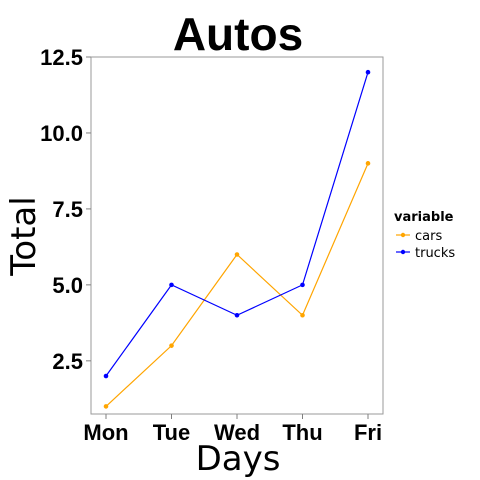  I want to click on legend-key-point-trucks, so click(403, 252).